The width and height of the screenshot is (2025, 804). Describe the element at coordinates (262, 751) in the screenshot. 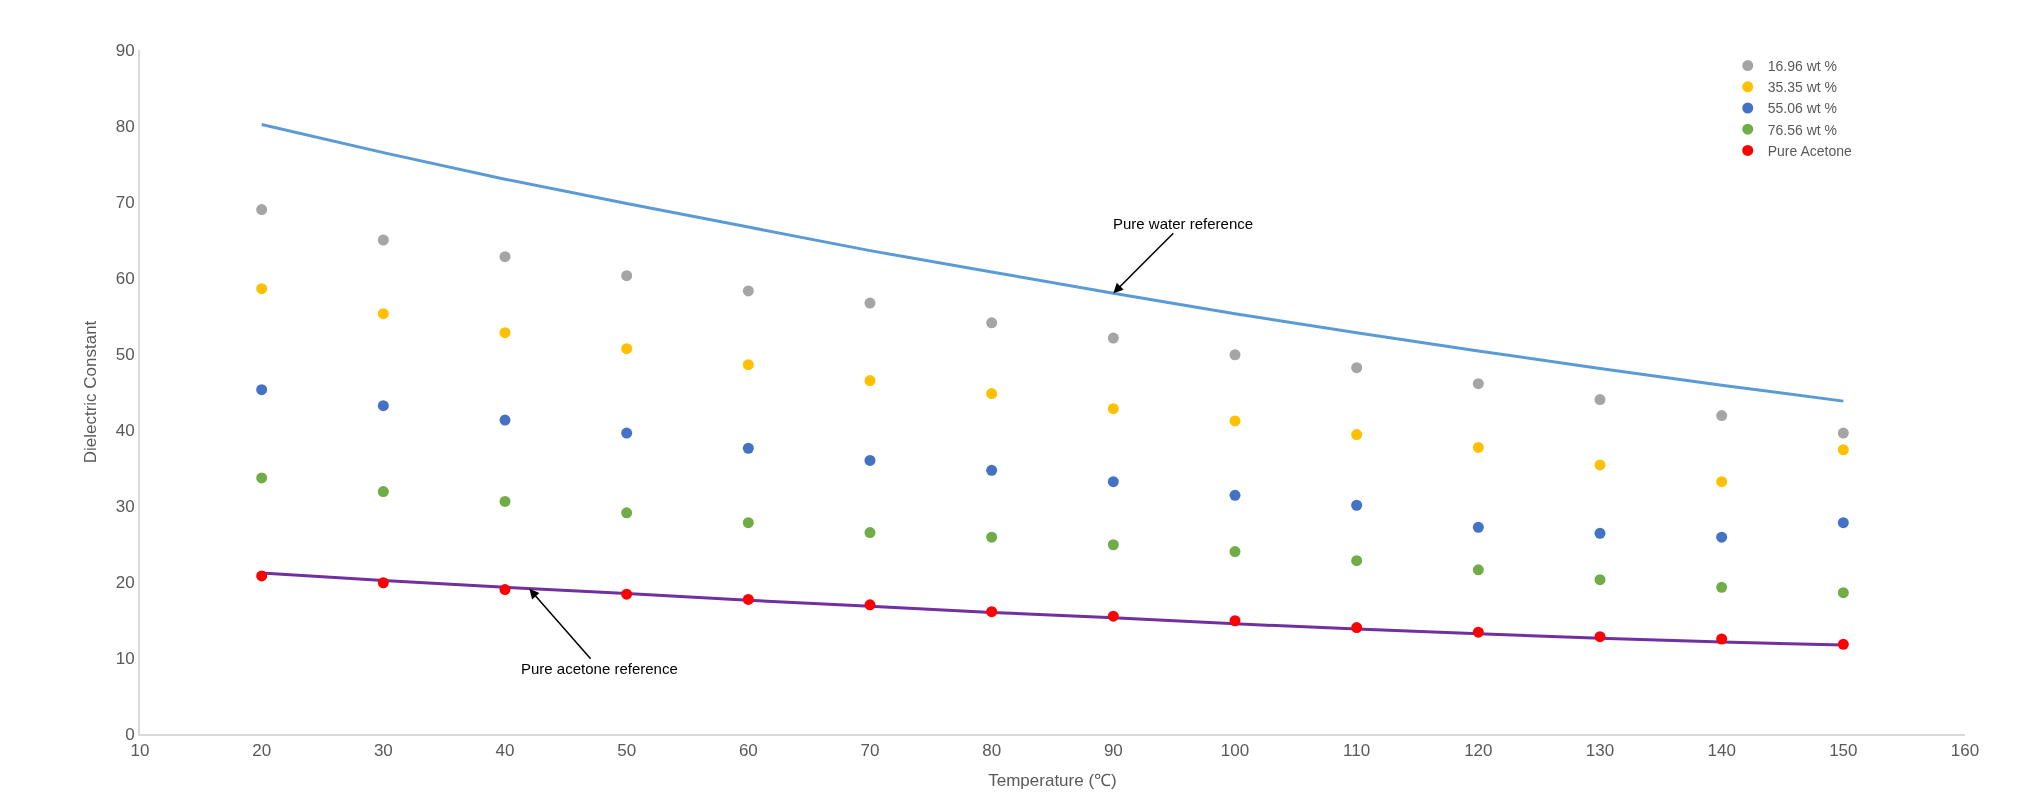

I see `x-tick-label: 20` at that location.